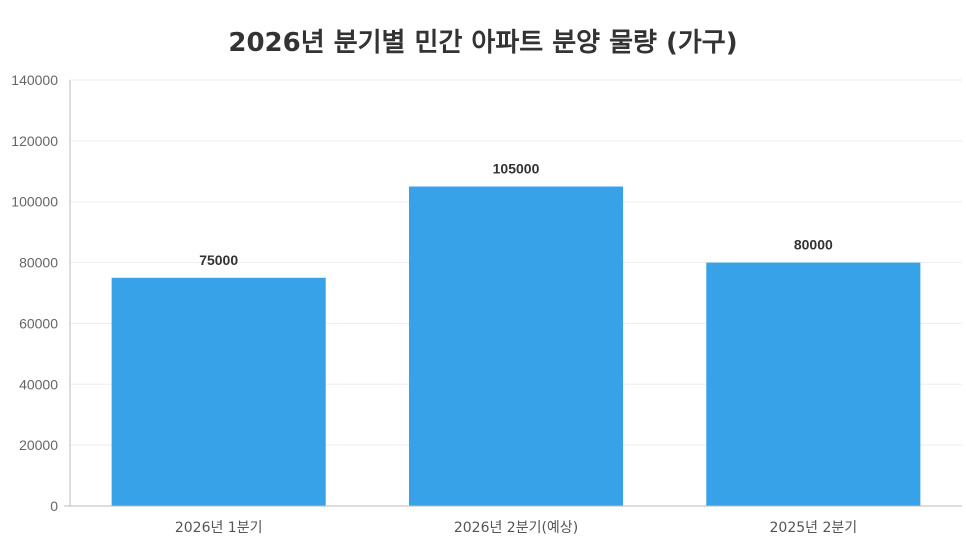  What do you see at coordinates (54, 506) in the screenshot?
I see `y-tick-label: 0` at bounding box center [54, 506].